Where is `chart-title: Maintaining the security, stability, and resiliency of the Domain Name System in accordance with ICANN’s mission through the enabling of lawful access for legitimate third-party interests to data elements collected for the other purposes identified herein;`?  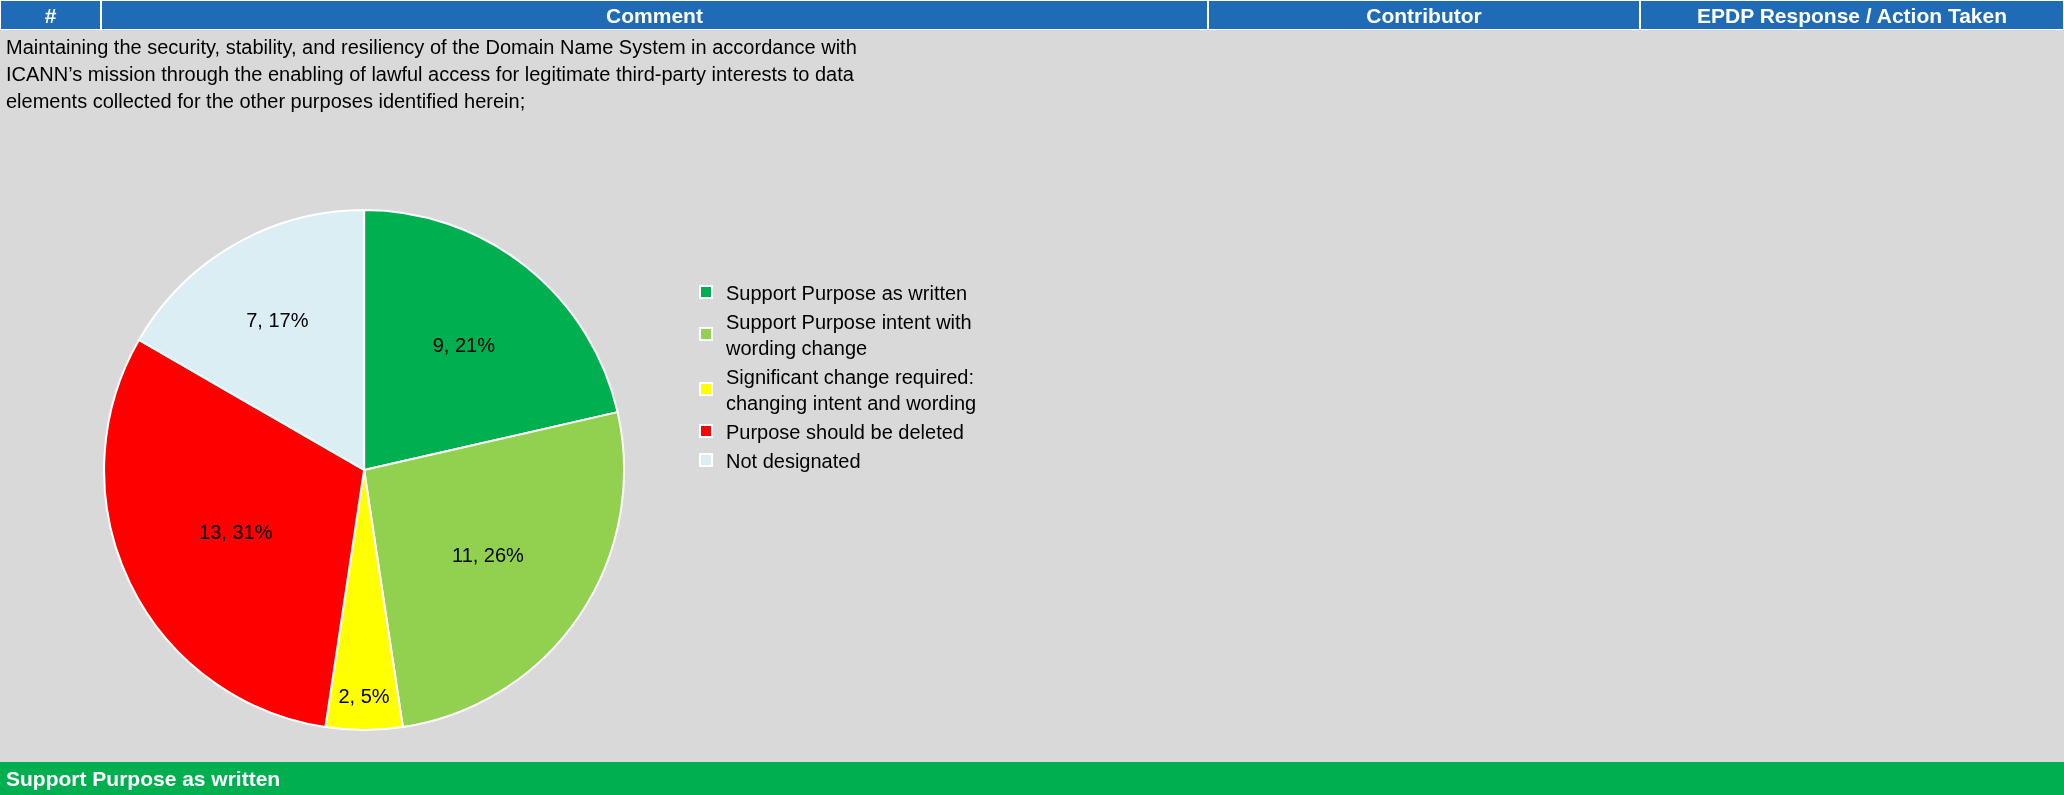 chart-title: Maintaining the security, stability, and resiliency of the Domain Name System in accordance with ICANN’s mission through the enabling of lawful access for legitimate third-party interests to data elements collected for the other purposes identified herein; is located at coordinates (432, 74).